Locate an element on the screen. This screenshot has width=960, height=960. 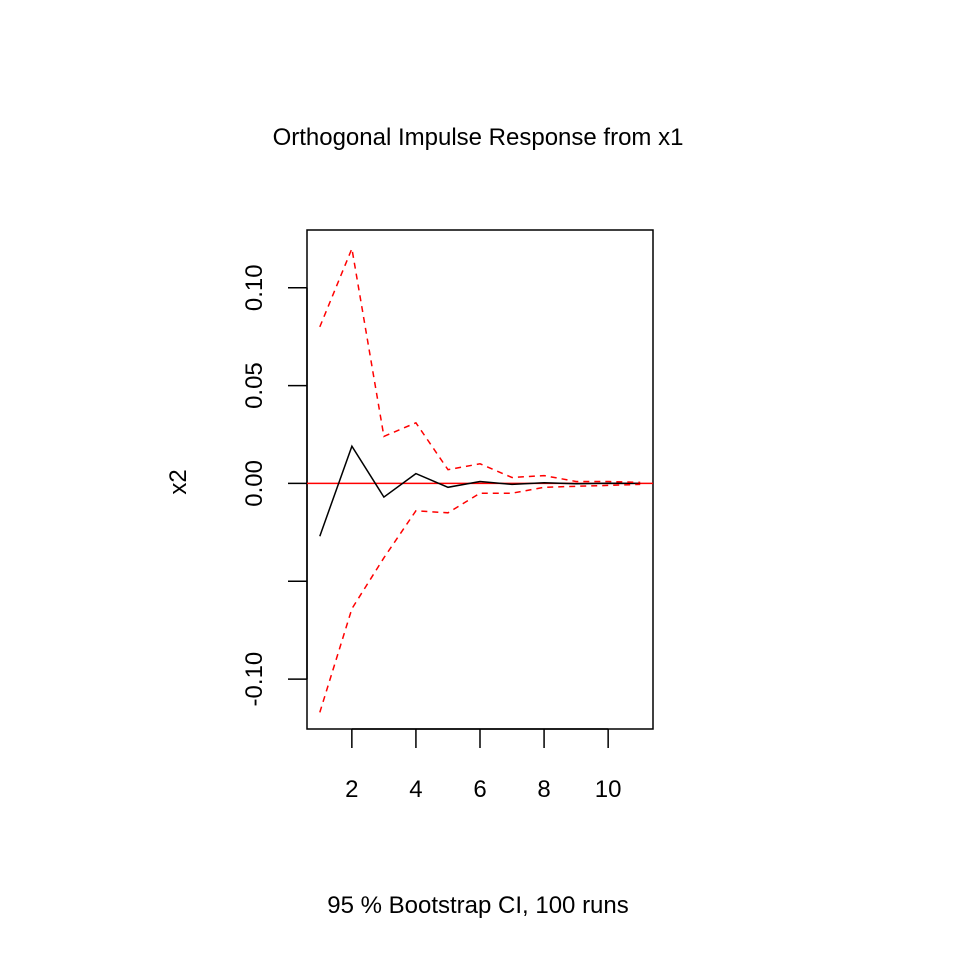
y-tick-label: 0.05 is located at coordinates (254, 385).